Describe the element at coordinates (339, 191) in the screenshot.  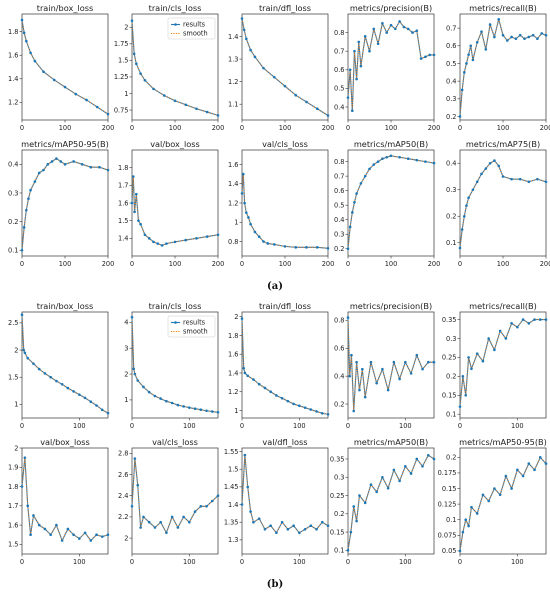
I see `panel-a-metrics-map50-b-ytick-label: 0.6` at that location.